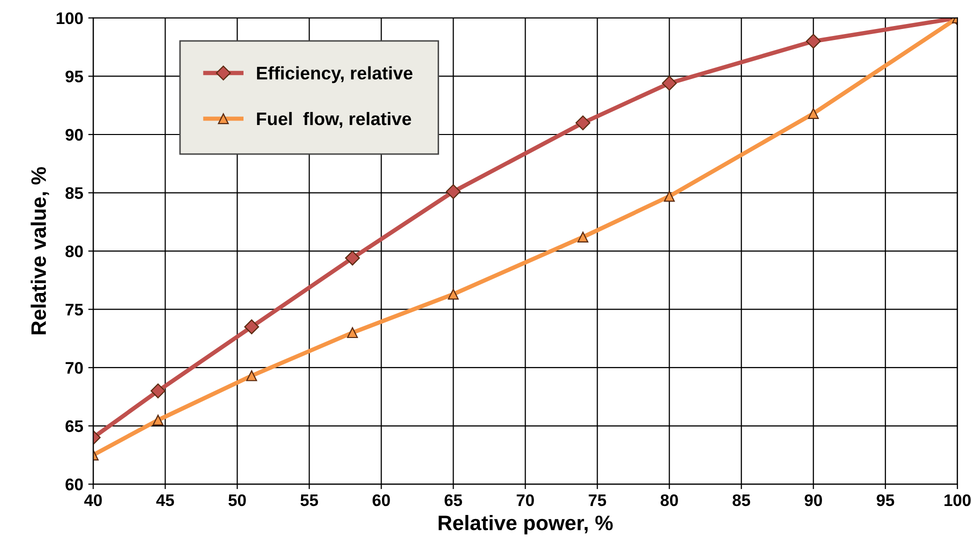 The width and height of the screenshot is (971, 544). Describe the element at coordinates (885, 500) in the screenshot. I see `x-tick-label: 95` at that location.